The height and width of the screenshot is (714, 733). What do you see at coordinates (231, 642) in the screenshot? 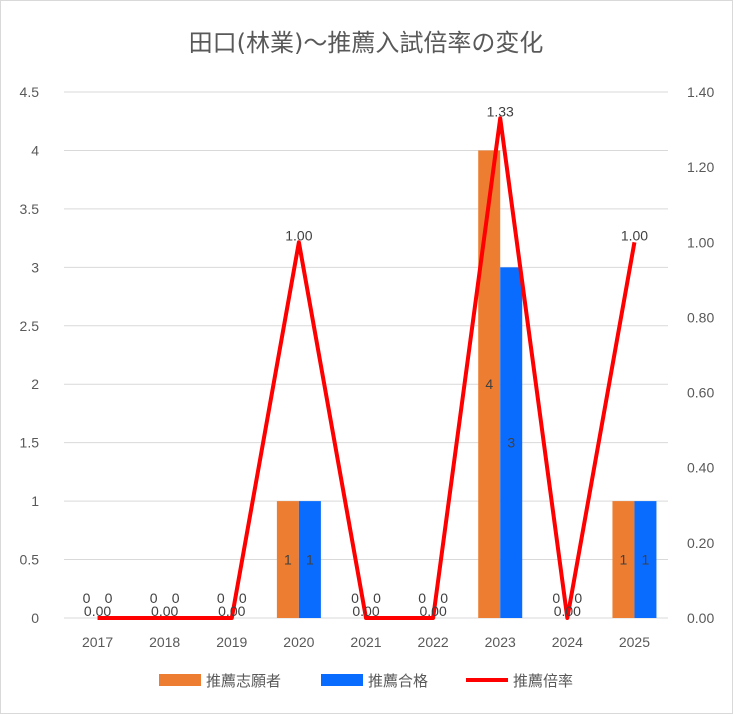
I see `x-axis-tick-label: 2019` at bounding box center [231, 642].